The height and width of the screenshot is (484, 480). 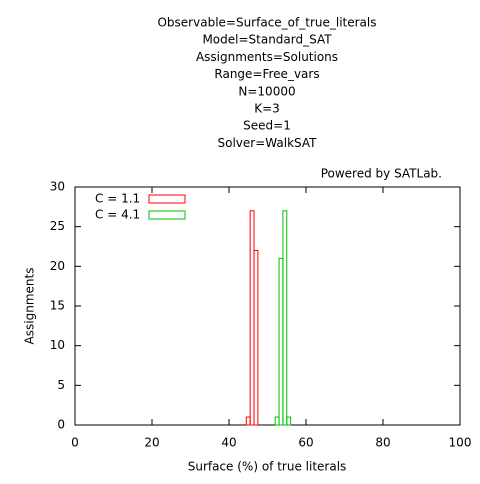 What do you see at coordinates (267, 40) in the screenshot?
I see `title-line: Model=Standard_SAT` at bounding box center [267, 40].